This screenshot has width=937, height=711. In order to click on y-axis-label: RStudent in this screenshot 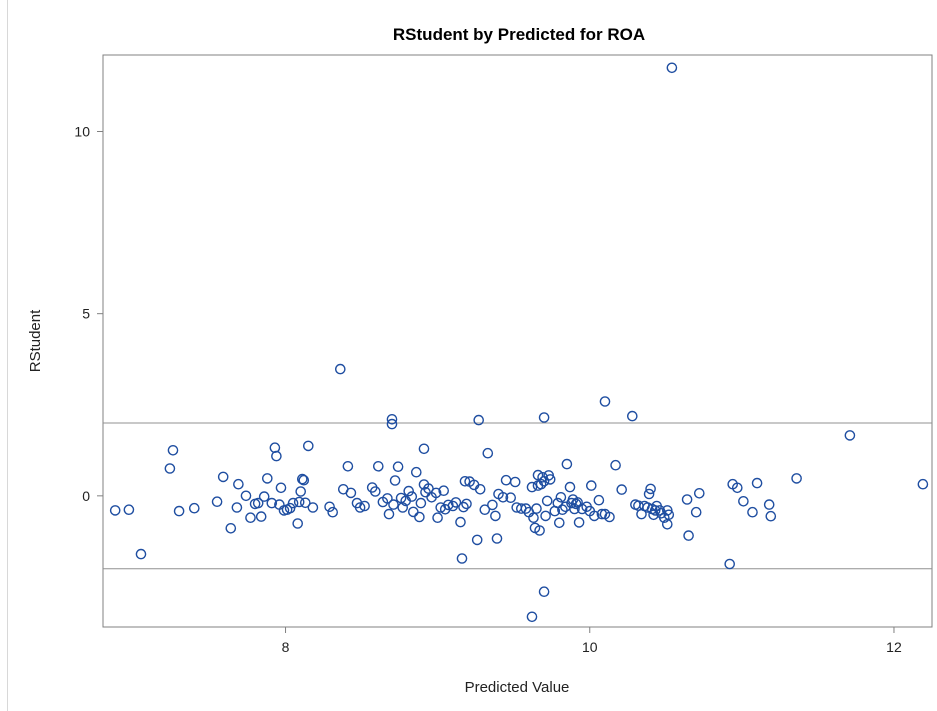, I will do `click(35, 340)`.